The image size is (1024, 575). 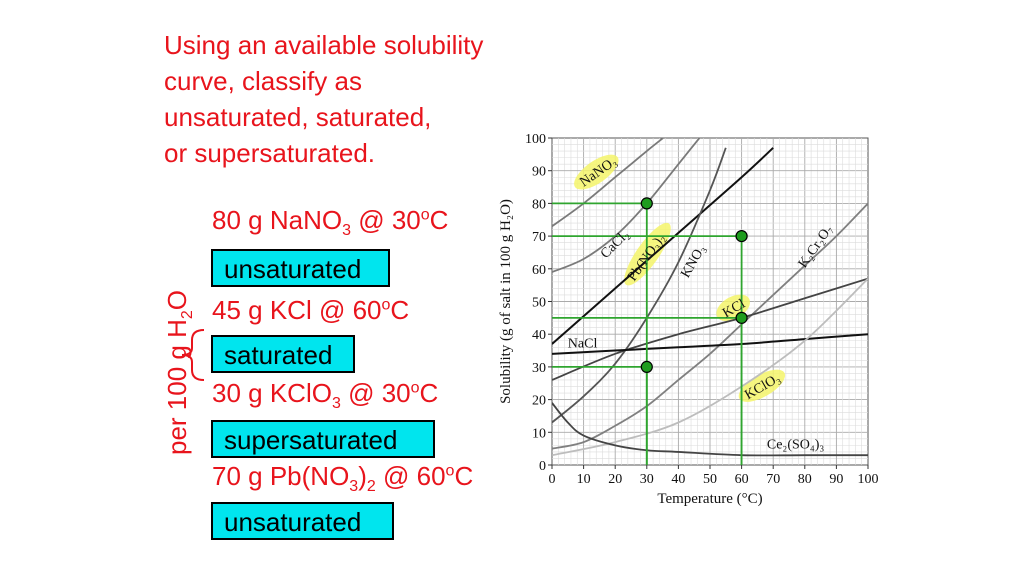 What do you see at coordinates (535, 139) in the screenshot?
I see `y-tick-label: 100` at bounding box center [535, 139].